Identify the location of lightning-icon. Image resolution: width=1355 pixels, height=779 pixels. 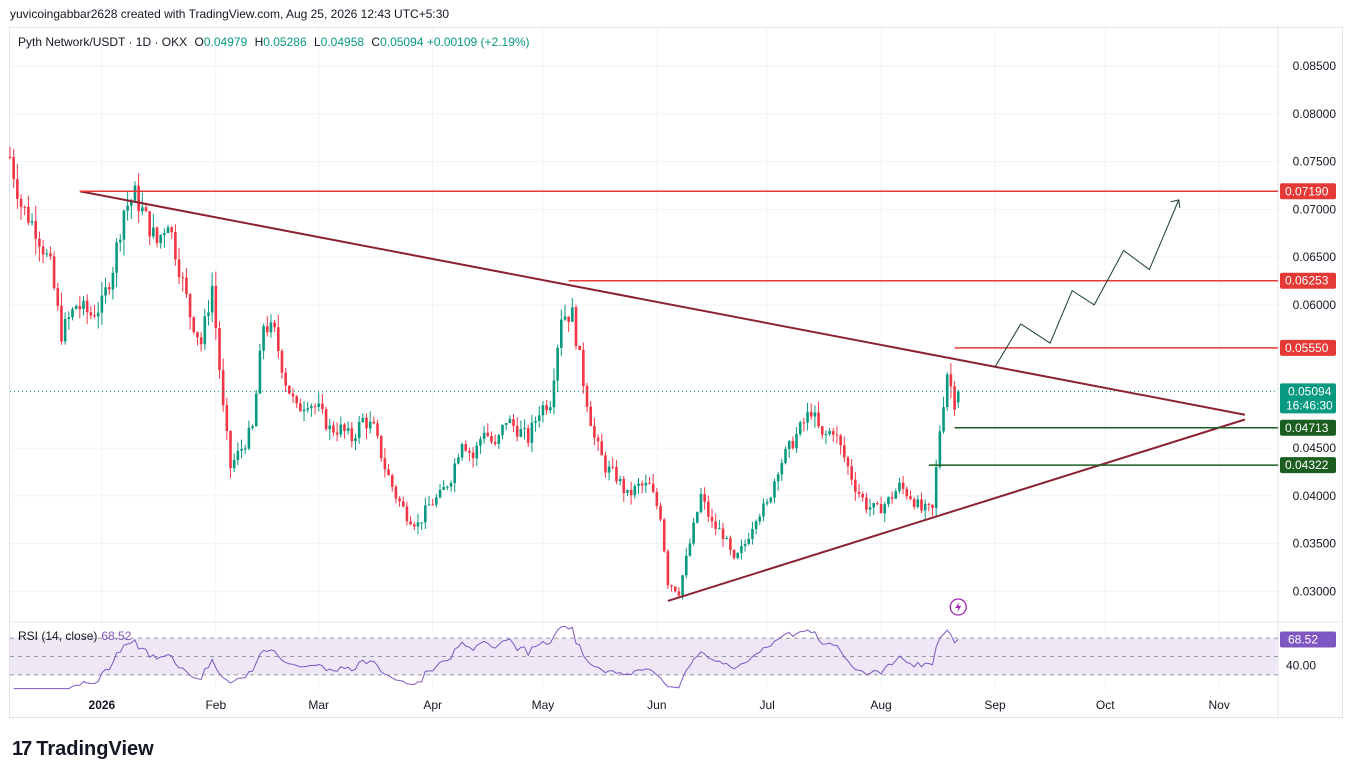
(958, 607).